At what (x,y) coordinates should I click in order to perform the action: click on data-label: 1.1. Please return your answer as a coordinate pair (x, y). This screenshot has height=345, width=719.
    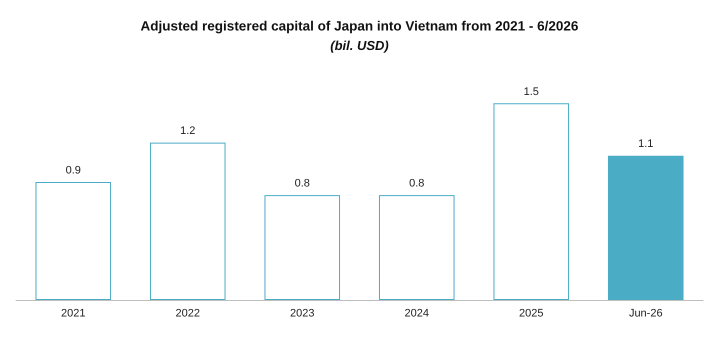
    Looking at the image, I should click on (646, 144).